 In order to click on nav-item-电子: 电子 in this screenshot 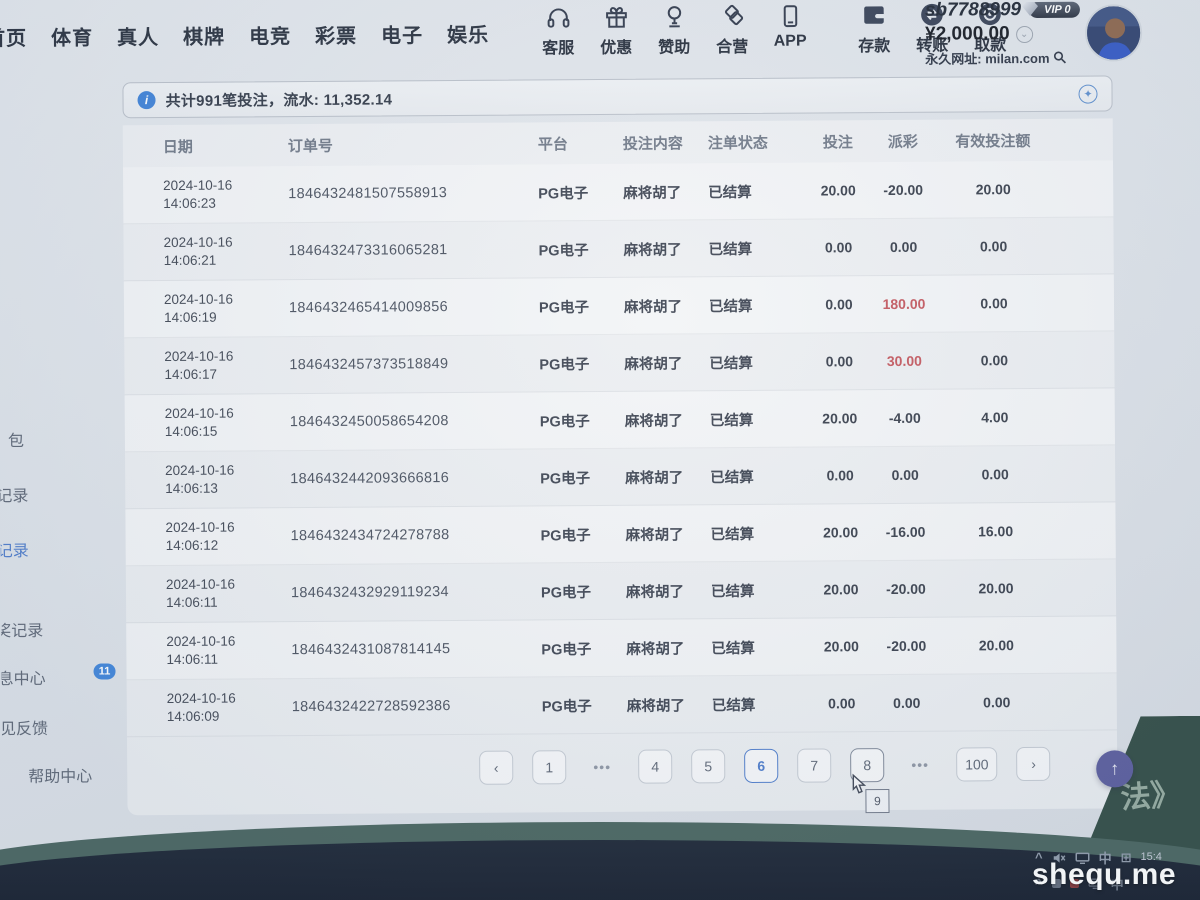, I will do `click(402, 36)`.